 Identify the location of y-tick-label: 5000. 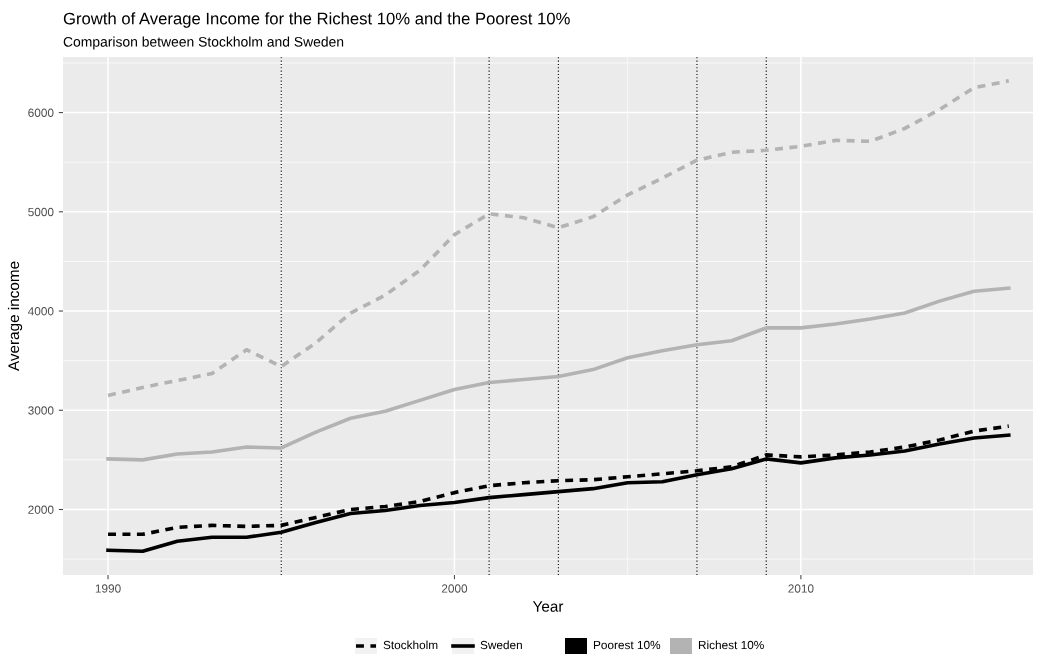
(41, 212).